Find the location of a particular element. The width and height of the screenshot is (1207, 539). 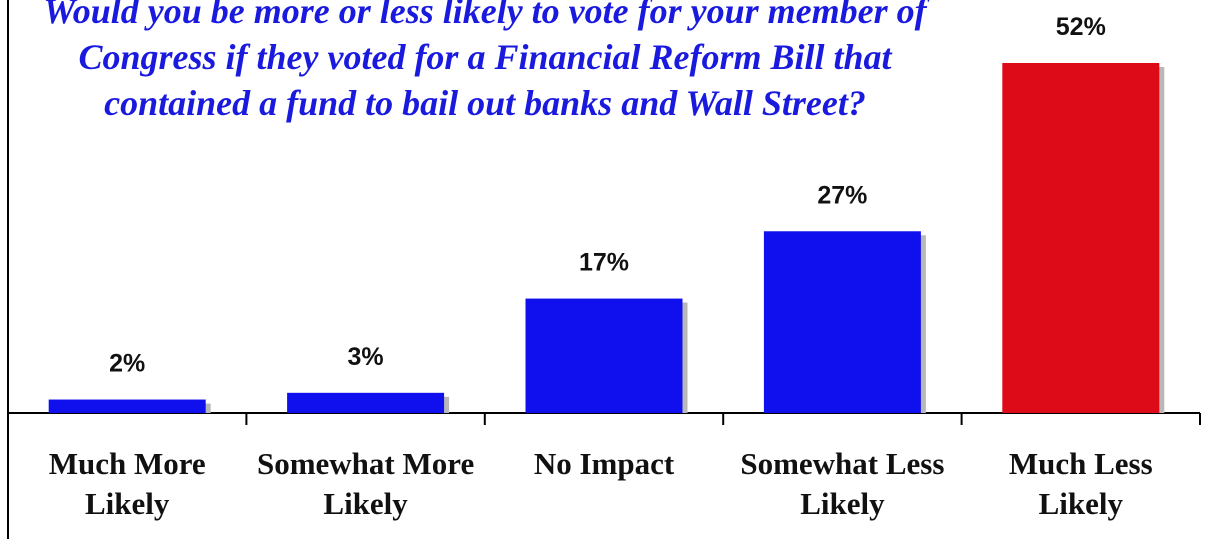

value-label: 2% is located at coordinates (127, 364).